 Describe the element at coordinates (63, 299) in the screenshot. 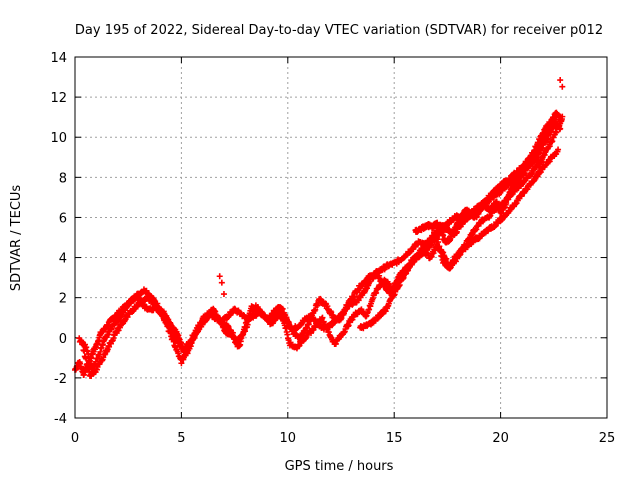

I see `y-tick-label: 2` at that location.